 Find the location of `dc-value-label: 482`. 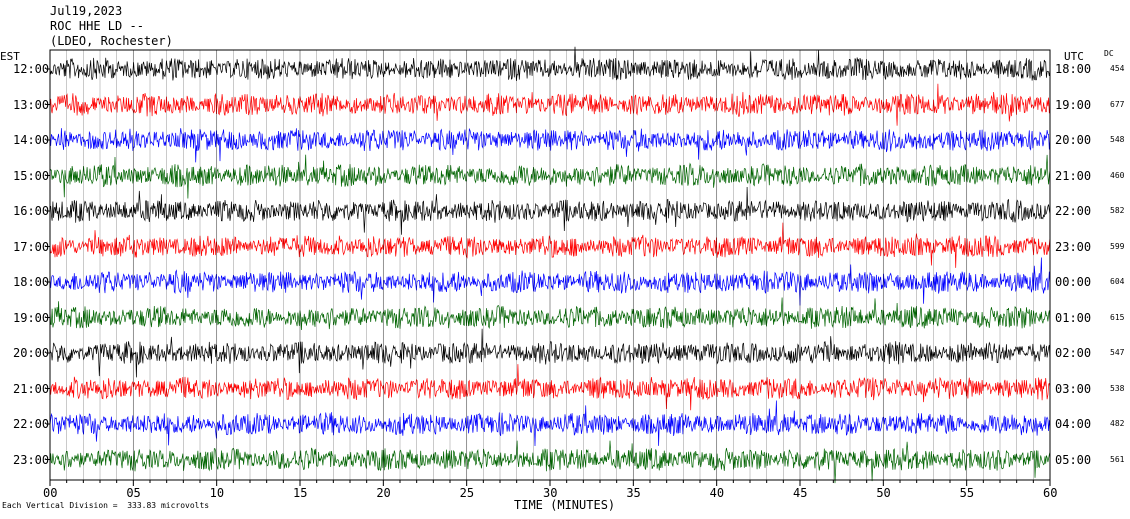

dc-value-label: 482 is located at coordinates (1117, 423).